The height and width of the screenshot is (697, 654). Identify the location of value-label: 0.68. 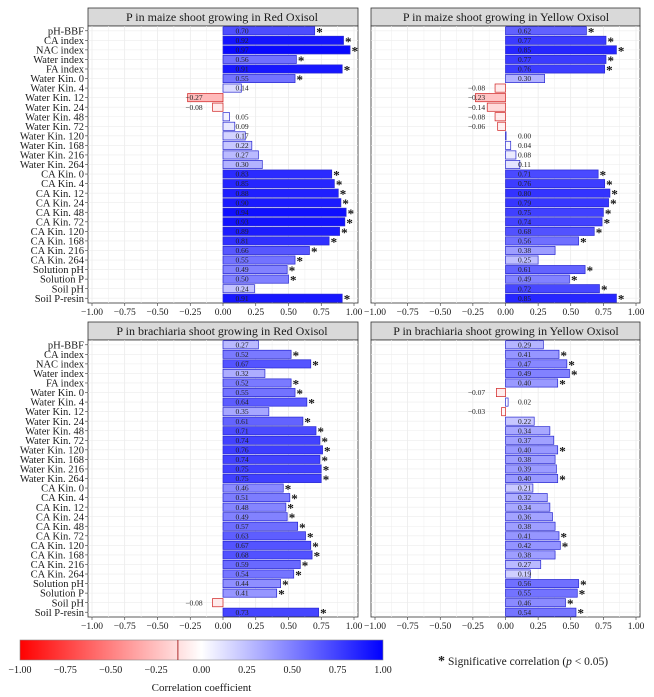
(524, 231).